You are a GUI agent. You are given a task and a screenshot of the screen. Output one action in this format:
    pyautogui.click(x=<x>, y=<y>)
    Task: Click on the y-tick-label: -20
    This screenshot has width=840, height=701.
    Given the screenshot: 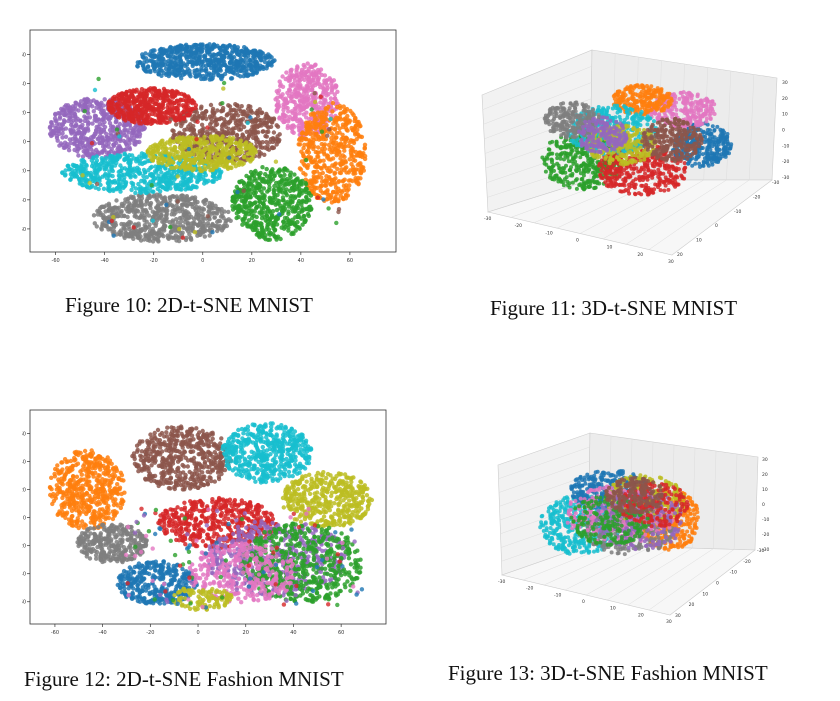 What is the action you would take?
    pyautogui.click(x=24, y=172)
    